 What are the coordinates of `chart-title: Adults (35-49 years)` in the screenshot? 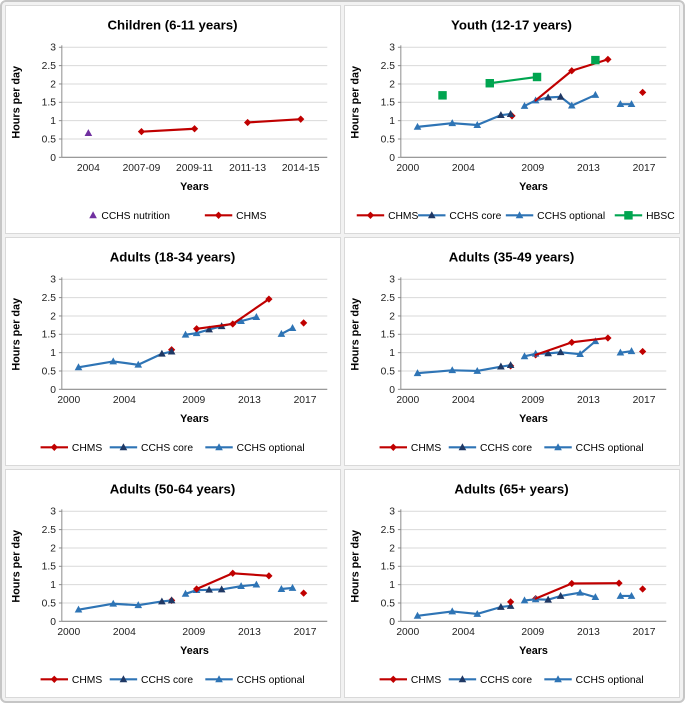 It's located at (512, 257).